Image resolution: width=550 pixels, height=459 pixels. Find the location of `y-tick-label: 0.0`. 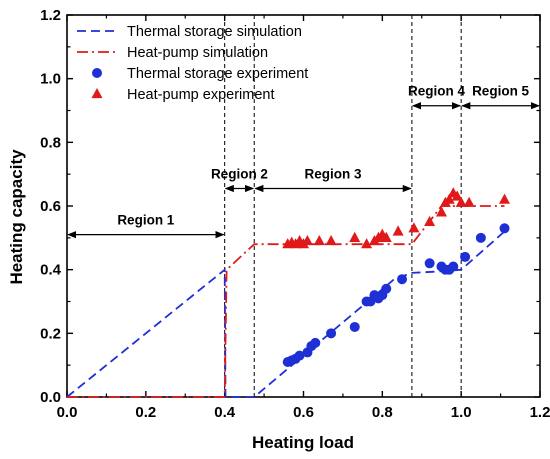

y-tick-label: 0.0 is located at coordinates (50, 397).